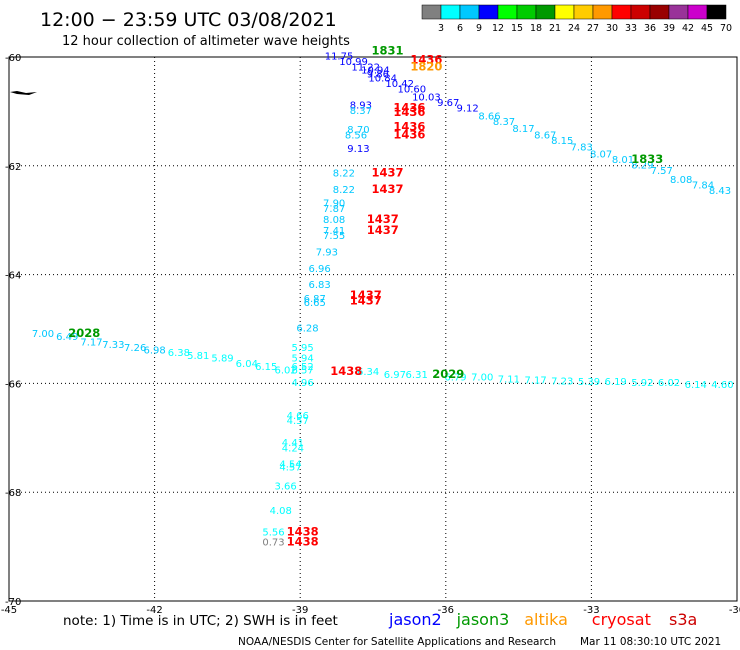  I want to click on wave-height-label: 8.15, so click(562, 141).